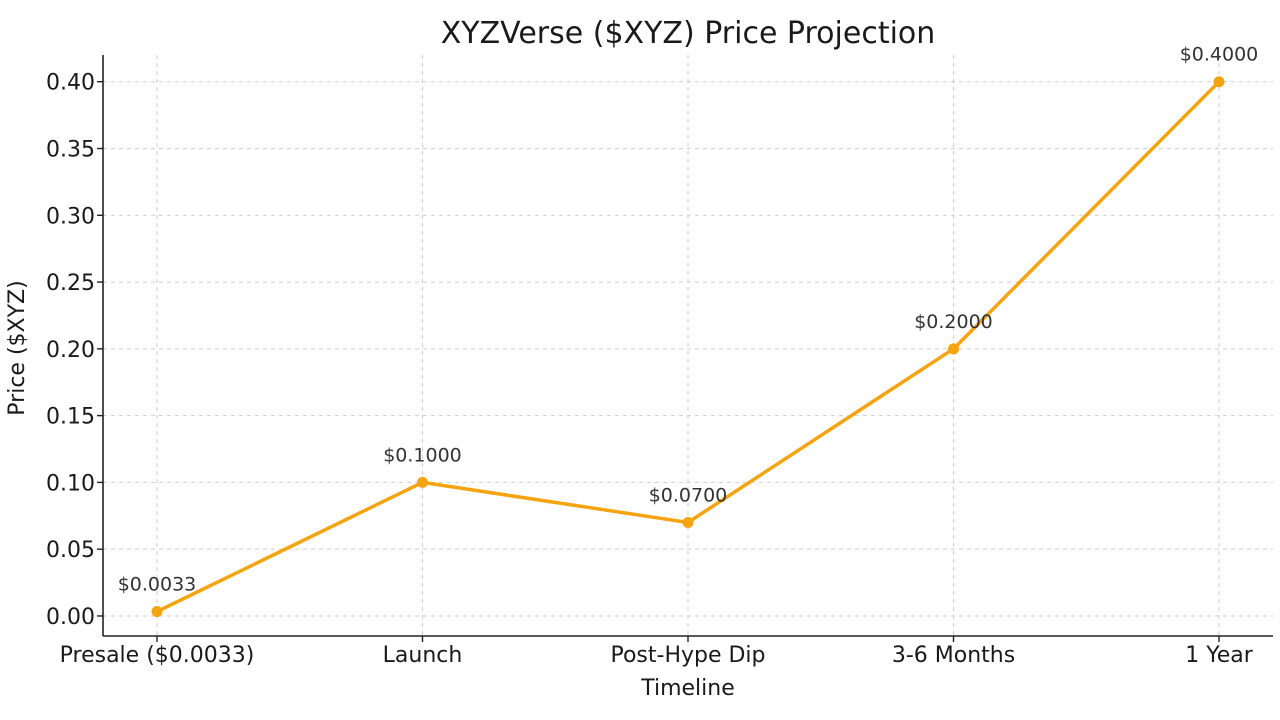 Image resolution: width=1280 pixels, height=720 pixels. Describe the element at coordinates (70, 216) in the screenshot. I see `y-tick-label: 0.30` at that location.